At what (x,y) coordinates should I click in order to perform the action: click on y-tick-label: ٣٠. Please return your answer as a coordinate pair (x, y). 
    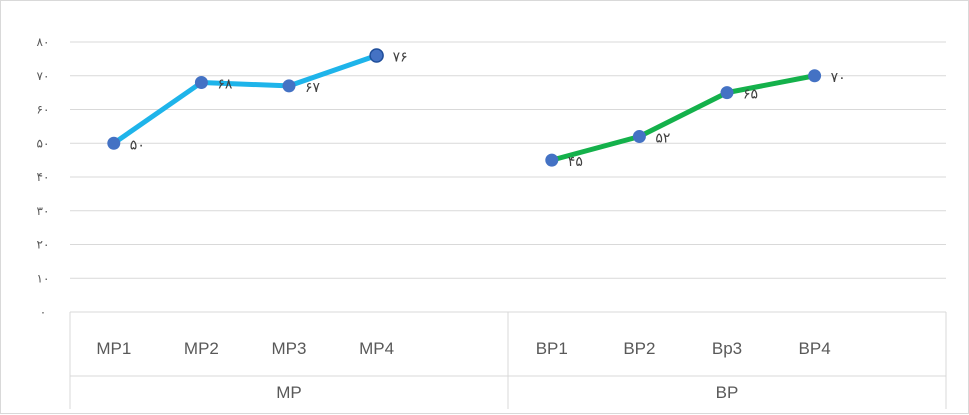
    Looking at the image, I should click on (43, 211).